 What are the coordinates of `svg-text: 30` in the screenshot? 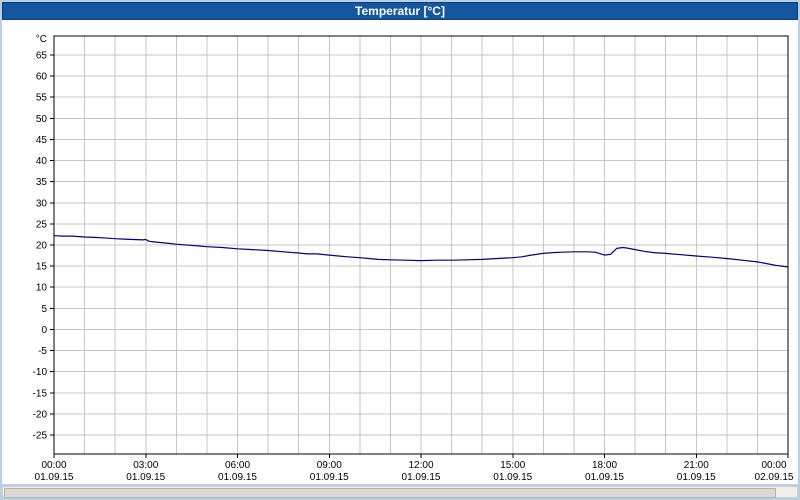 It's located at (42, 203).